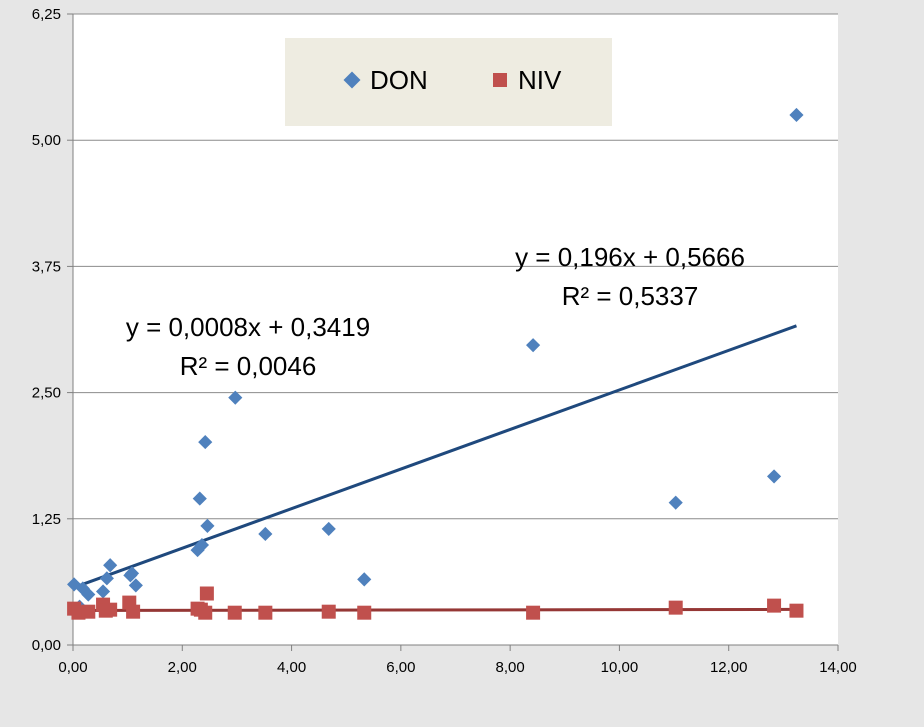 This screenshot has width=924, height=727. I want to click on x-tick-label: 2,00, so click(182, 667).